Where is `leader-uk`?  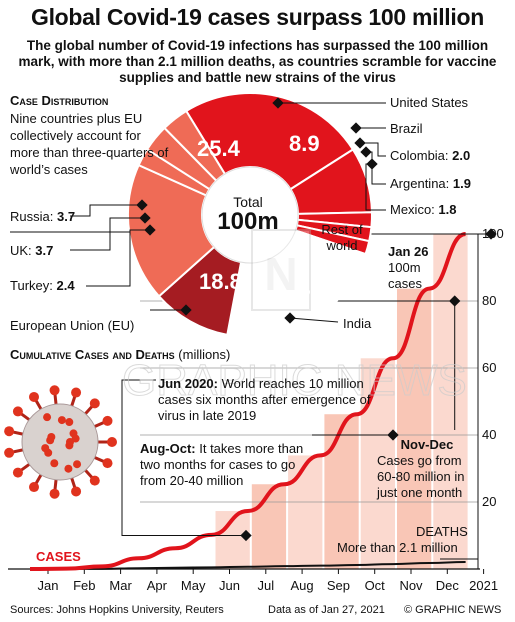 leader-uk is located at coordinates (107, 234).